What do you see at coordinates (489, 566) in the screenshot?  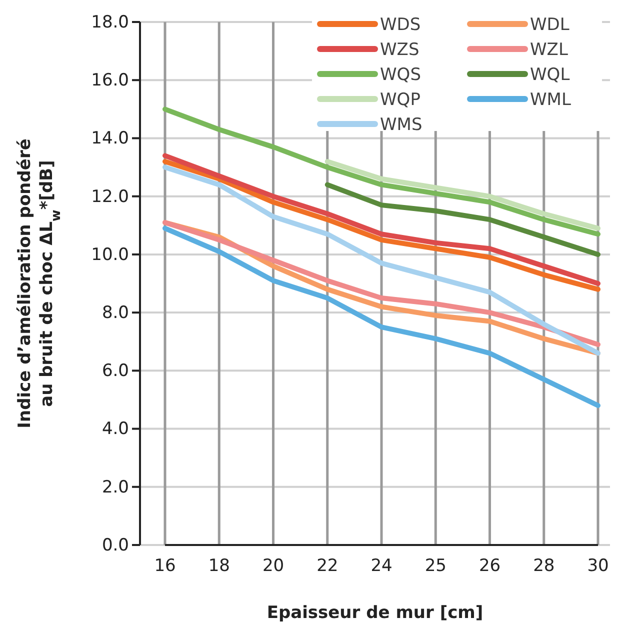 I see `x-tick-label: 26` at bounding box center [489, 566].